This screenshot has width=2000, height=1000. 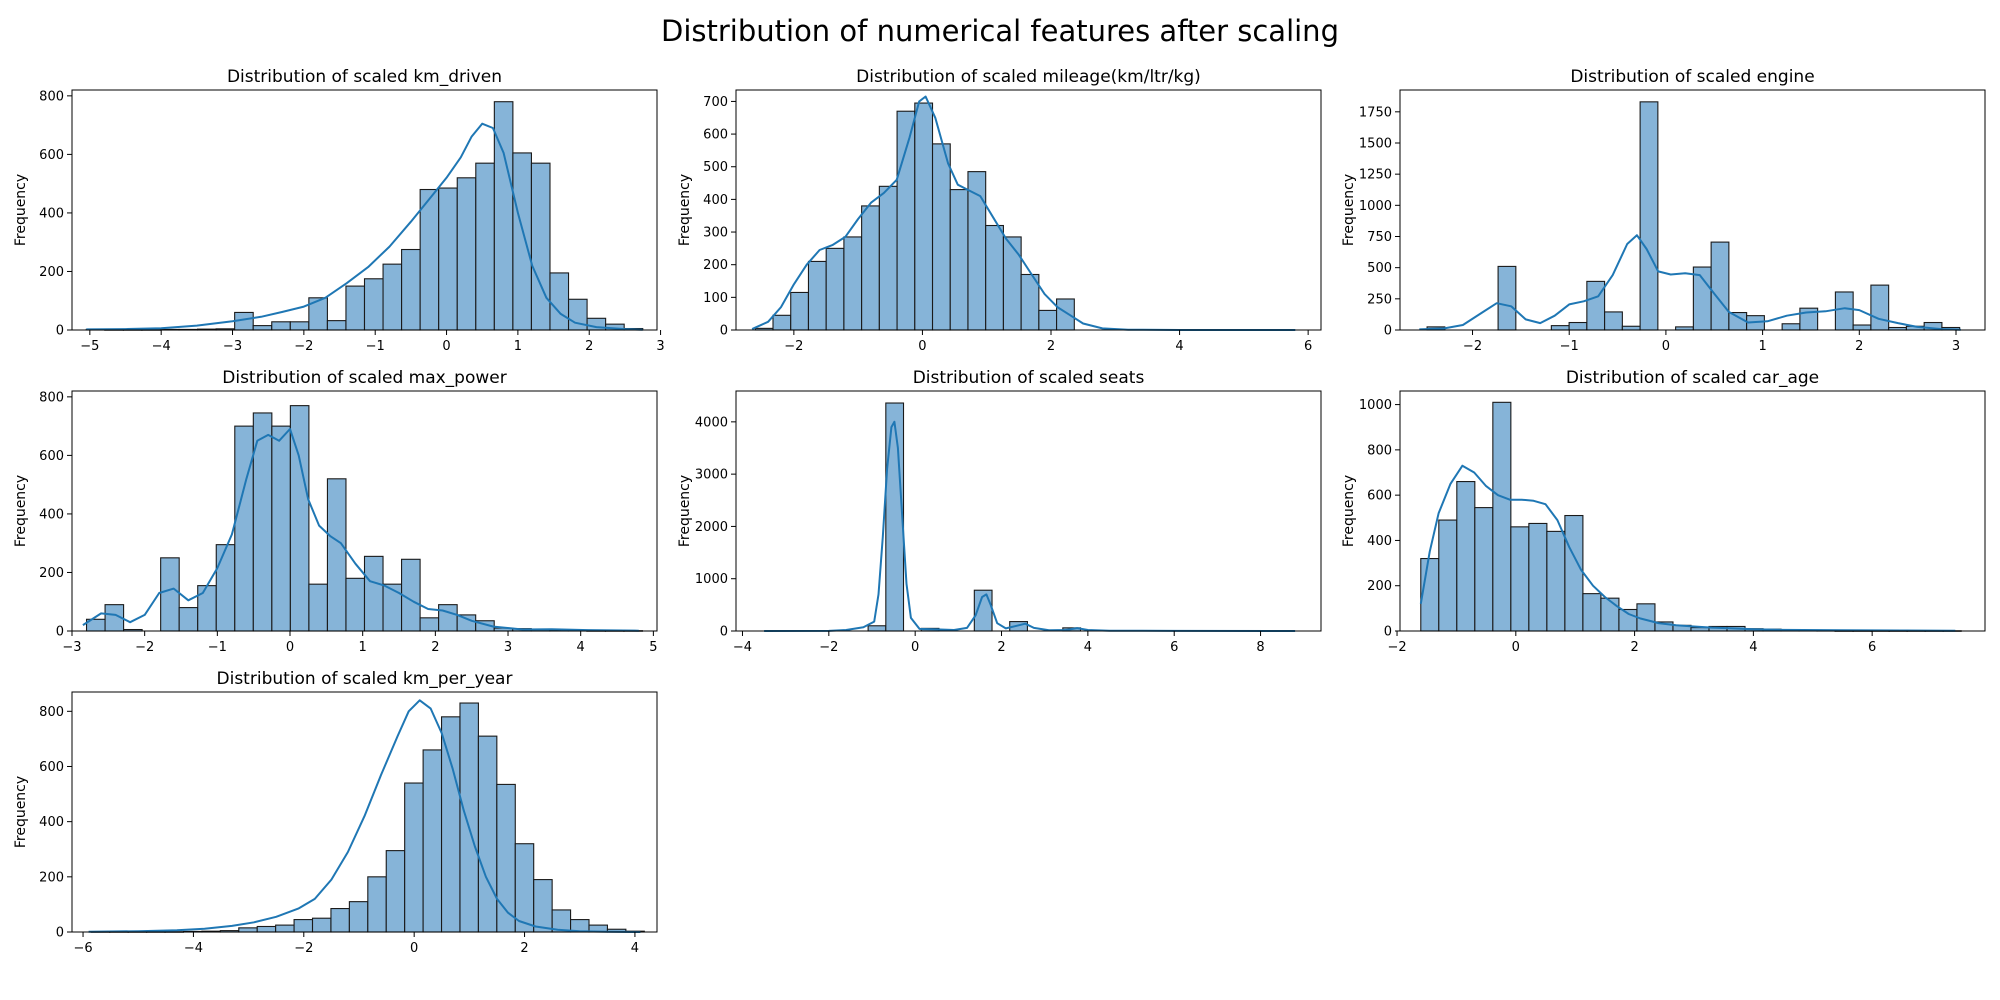 I want to click on y-tick-label: 250, so click(x=1379, y=299).